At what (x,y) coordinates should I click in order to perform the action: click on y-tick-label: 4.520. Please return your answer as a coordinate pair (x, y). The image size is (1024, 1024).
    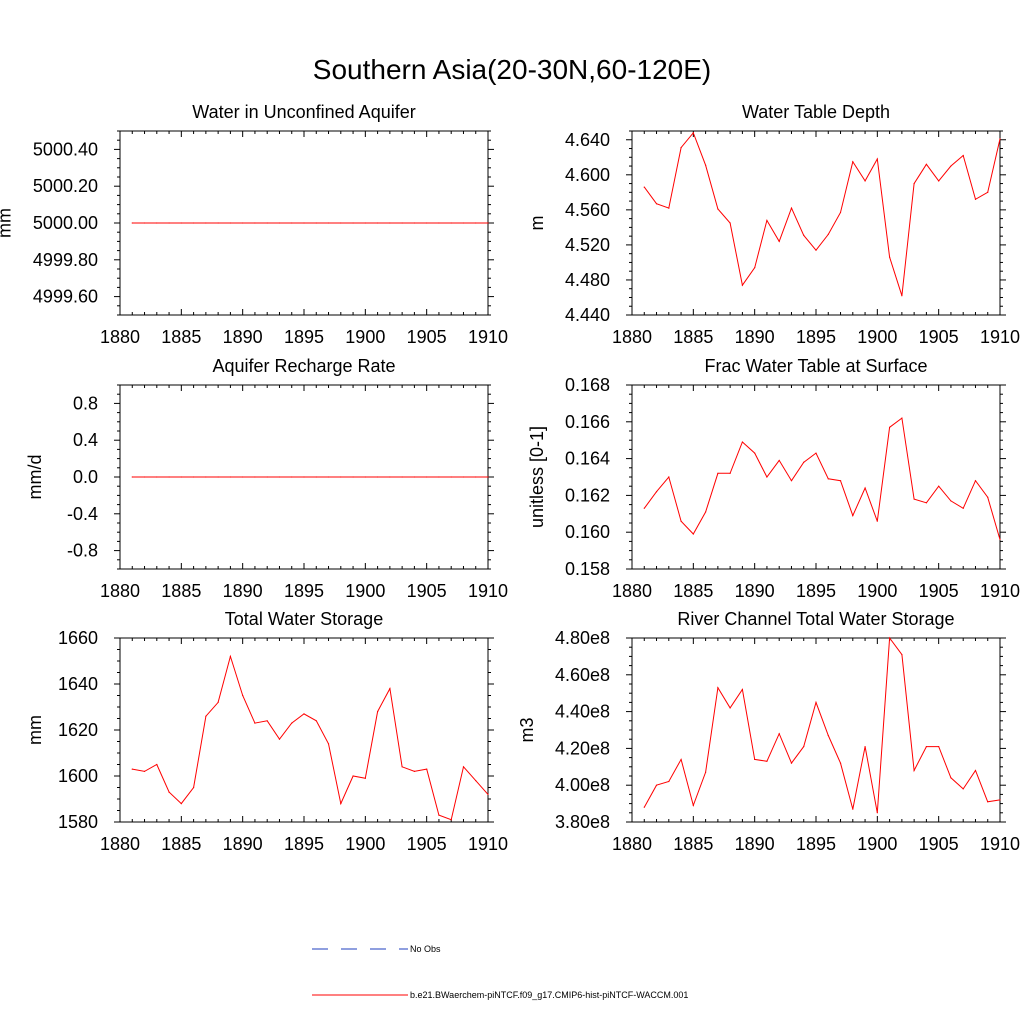
    Looking at the image, I should click on (587, 245).